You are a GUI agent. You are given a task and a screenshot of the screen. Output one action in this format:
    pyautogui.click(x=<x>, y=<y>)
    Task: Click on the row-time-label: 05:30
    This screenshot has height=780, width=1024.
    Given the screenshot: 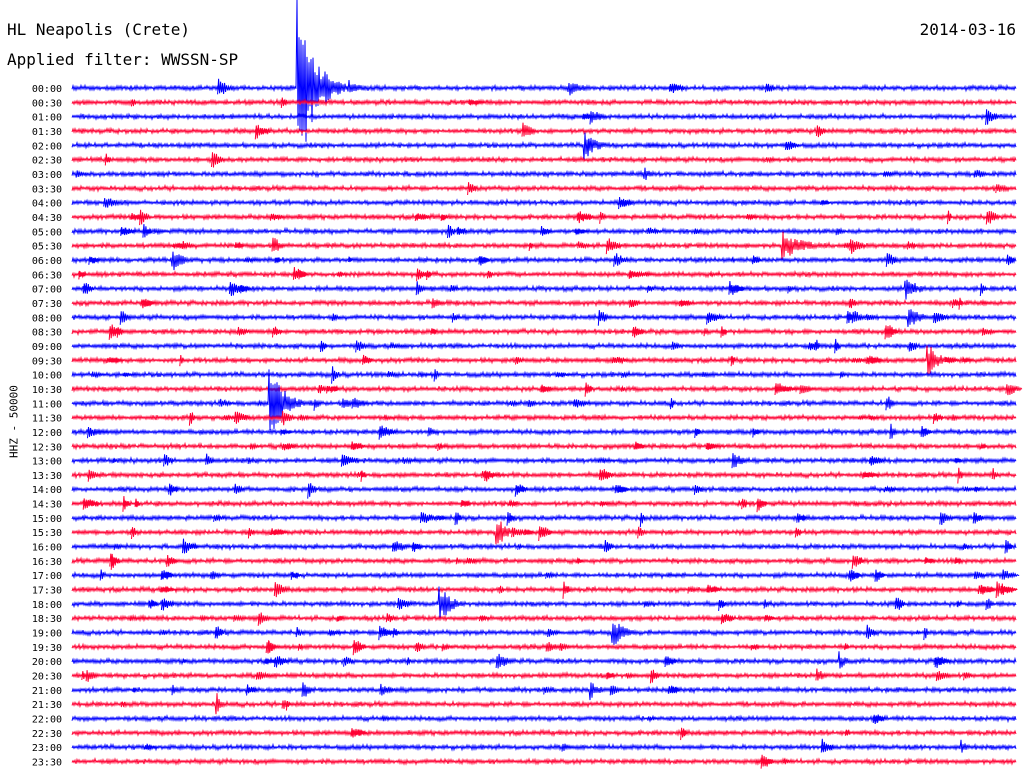 What is the action you would take?
    pyautogui.click(x=47, y=247)
    